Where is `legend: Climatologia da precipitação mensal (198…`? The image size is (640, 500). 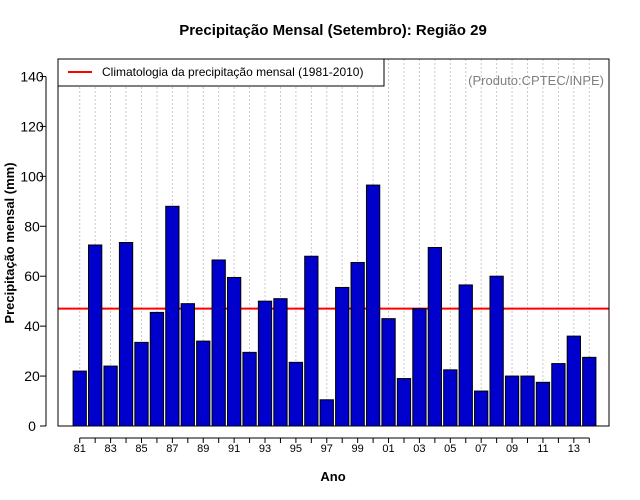
legend: Climatologia da precipitação mensal (198… is located at coordinates (221, 72).